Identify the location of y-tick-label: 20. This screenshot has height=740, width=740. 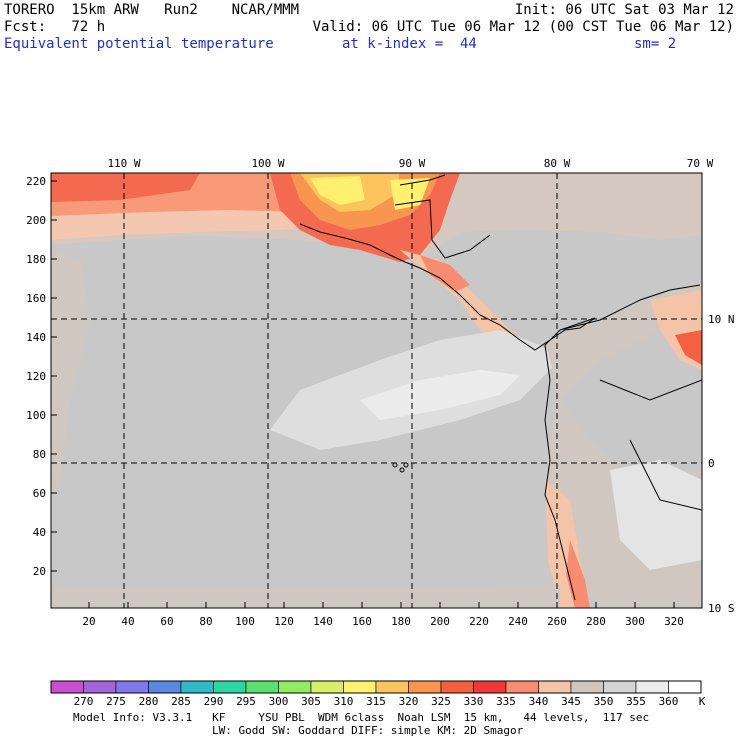
(39, 571).